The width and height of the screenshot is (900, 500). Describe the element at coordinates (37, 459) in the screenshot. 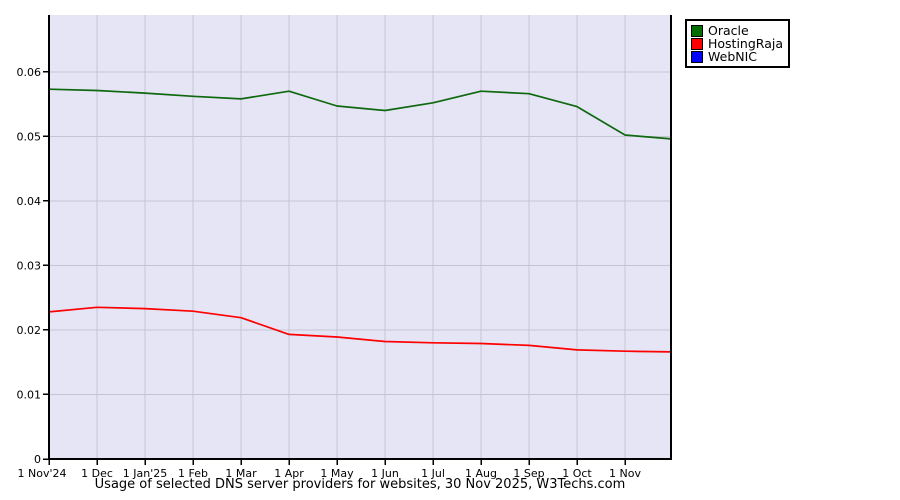

I see `y-tick-label: 0` at that location.